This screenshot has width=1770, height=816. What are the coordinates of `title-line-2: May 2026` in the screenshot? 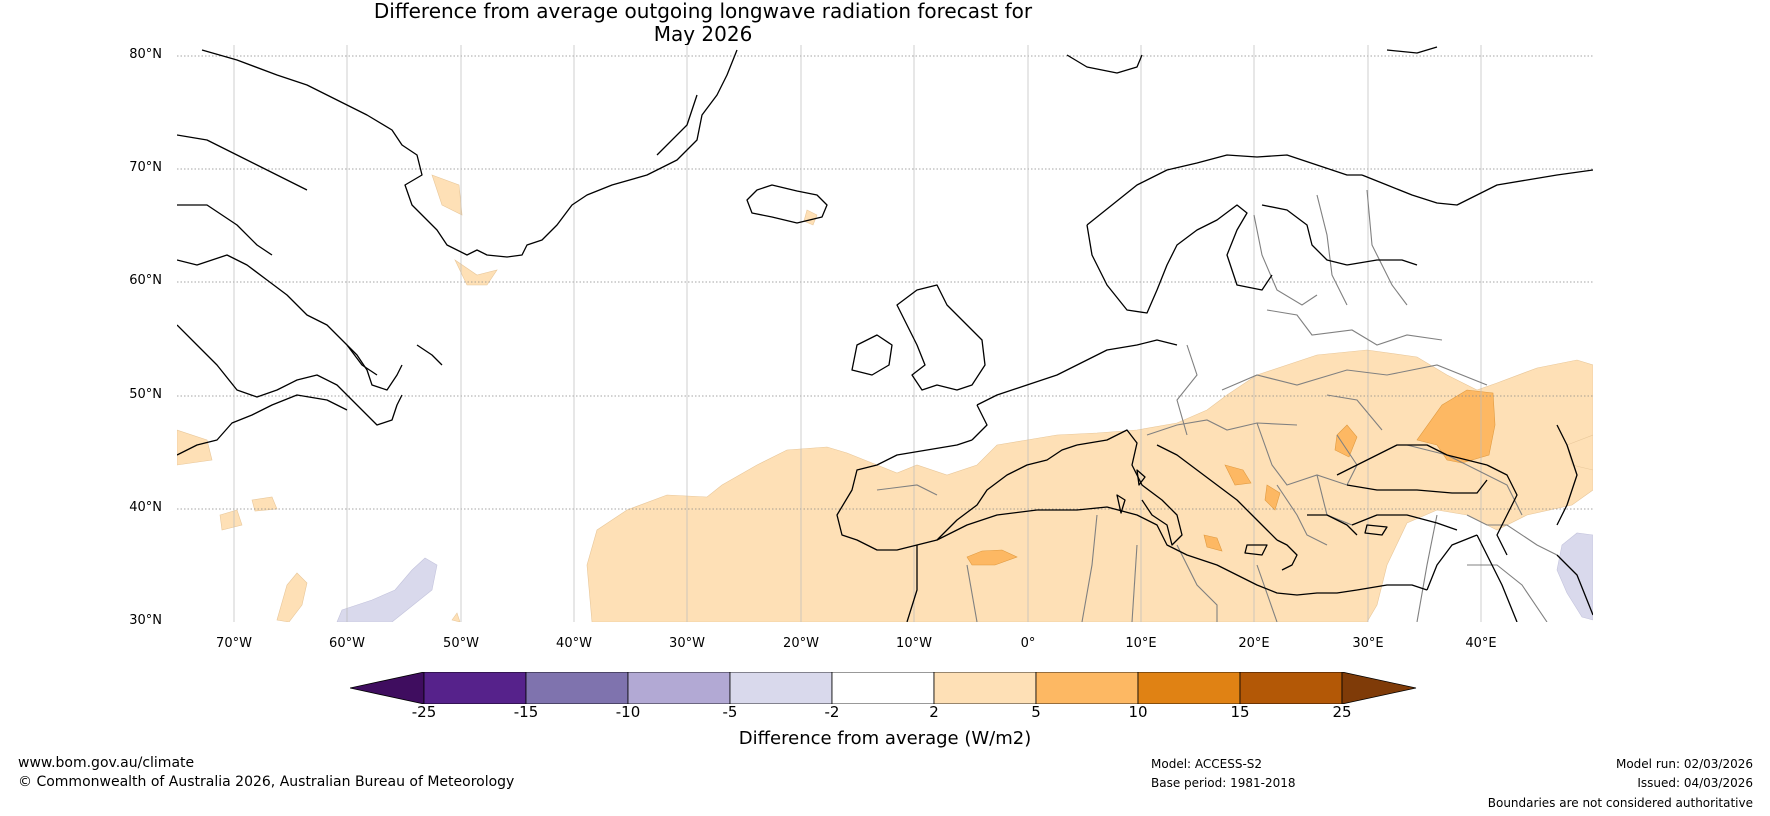 It's located at (703, 34).